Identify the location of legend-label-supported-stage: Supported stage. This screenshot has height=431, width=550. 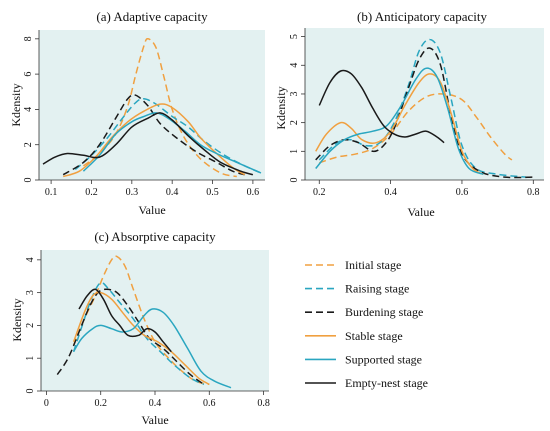
(383, 359).